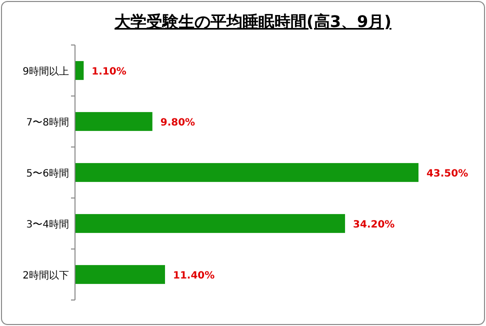  Describe the element at coordinates (194, 276) in the screenshot. I see `data-label: 11.40%` at that location.